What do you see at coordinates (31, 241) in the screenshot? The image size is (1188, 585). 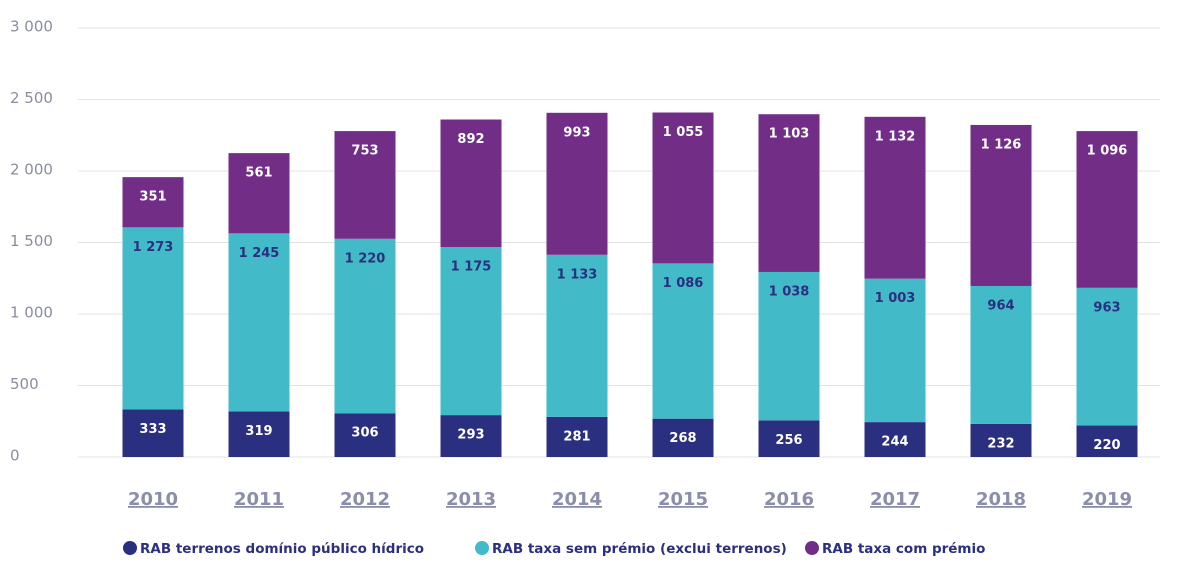 I see `y-tick-label: 1 500` at bounding box center [31, 241].